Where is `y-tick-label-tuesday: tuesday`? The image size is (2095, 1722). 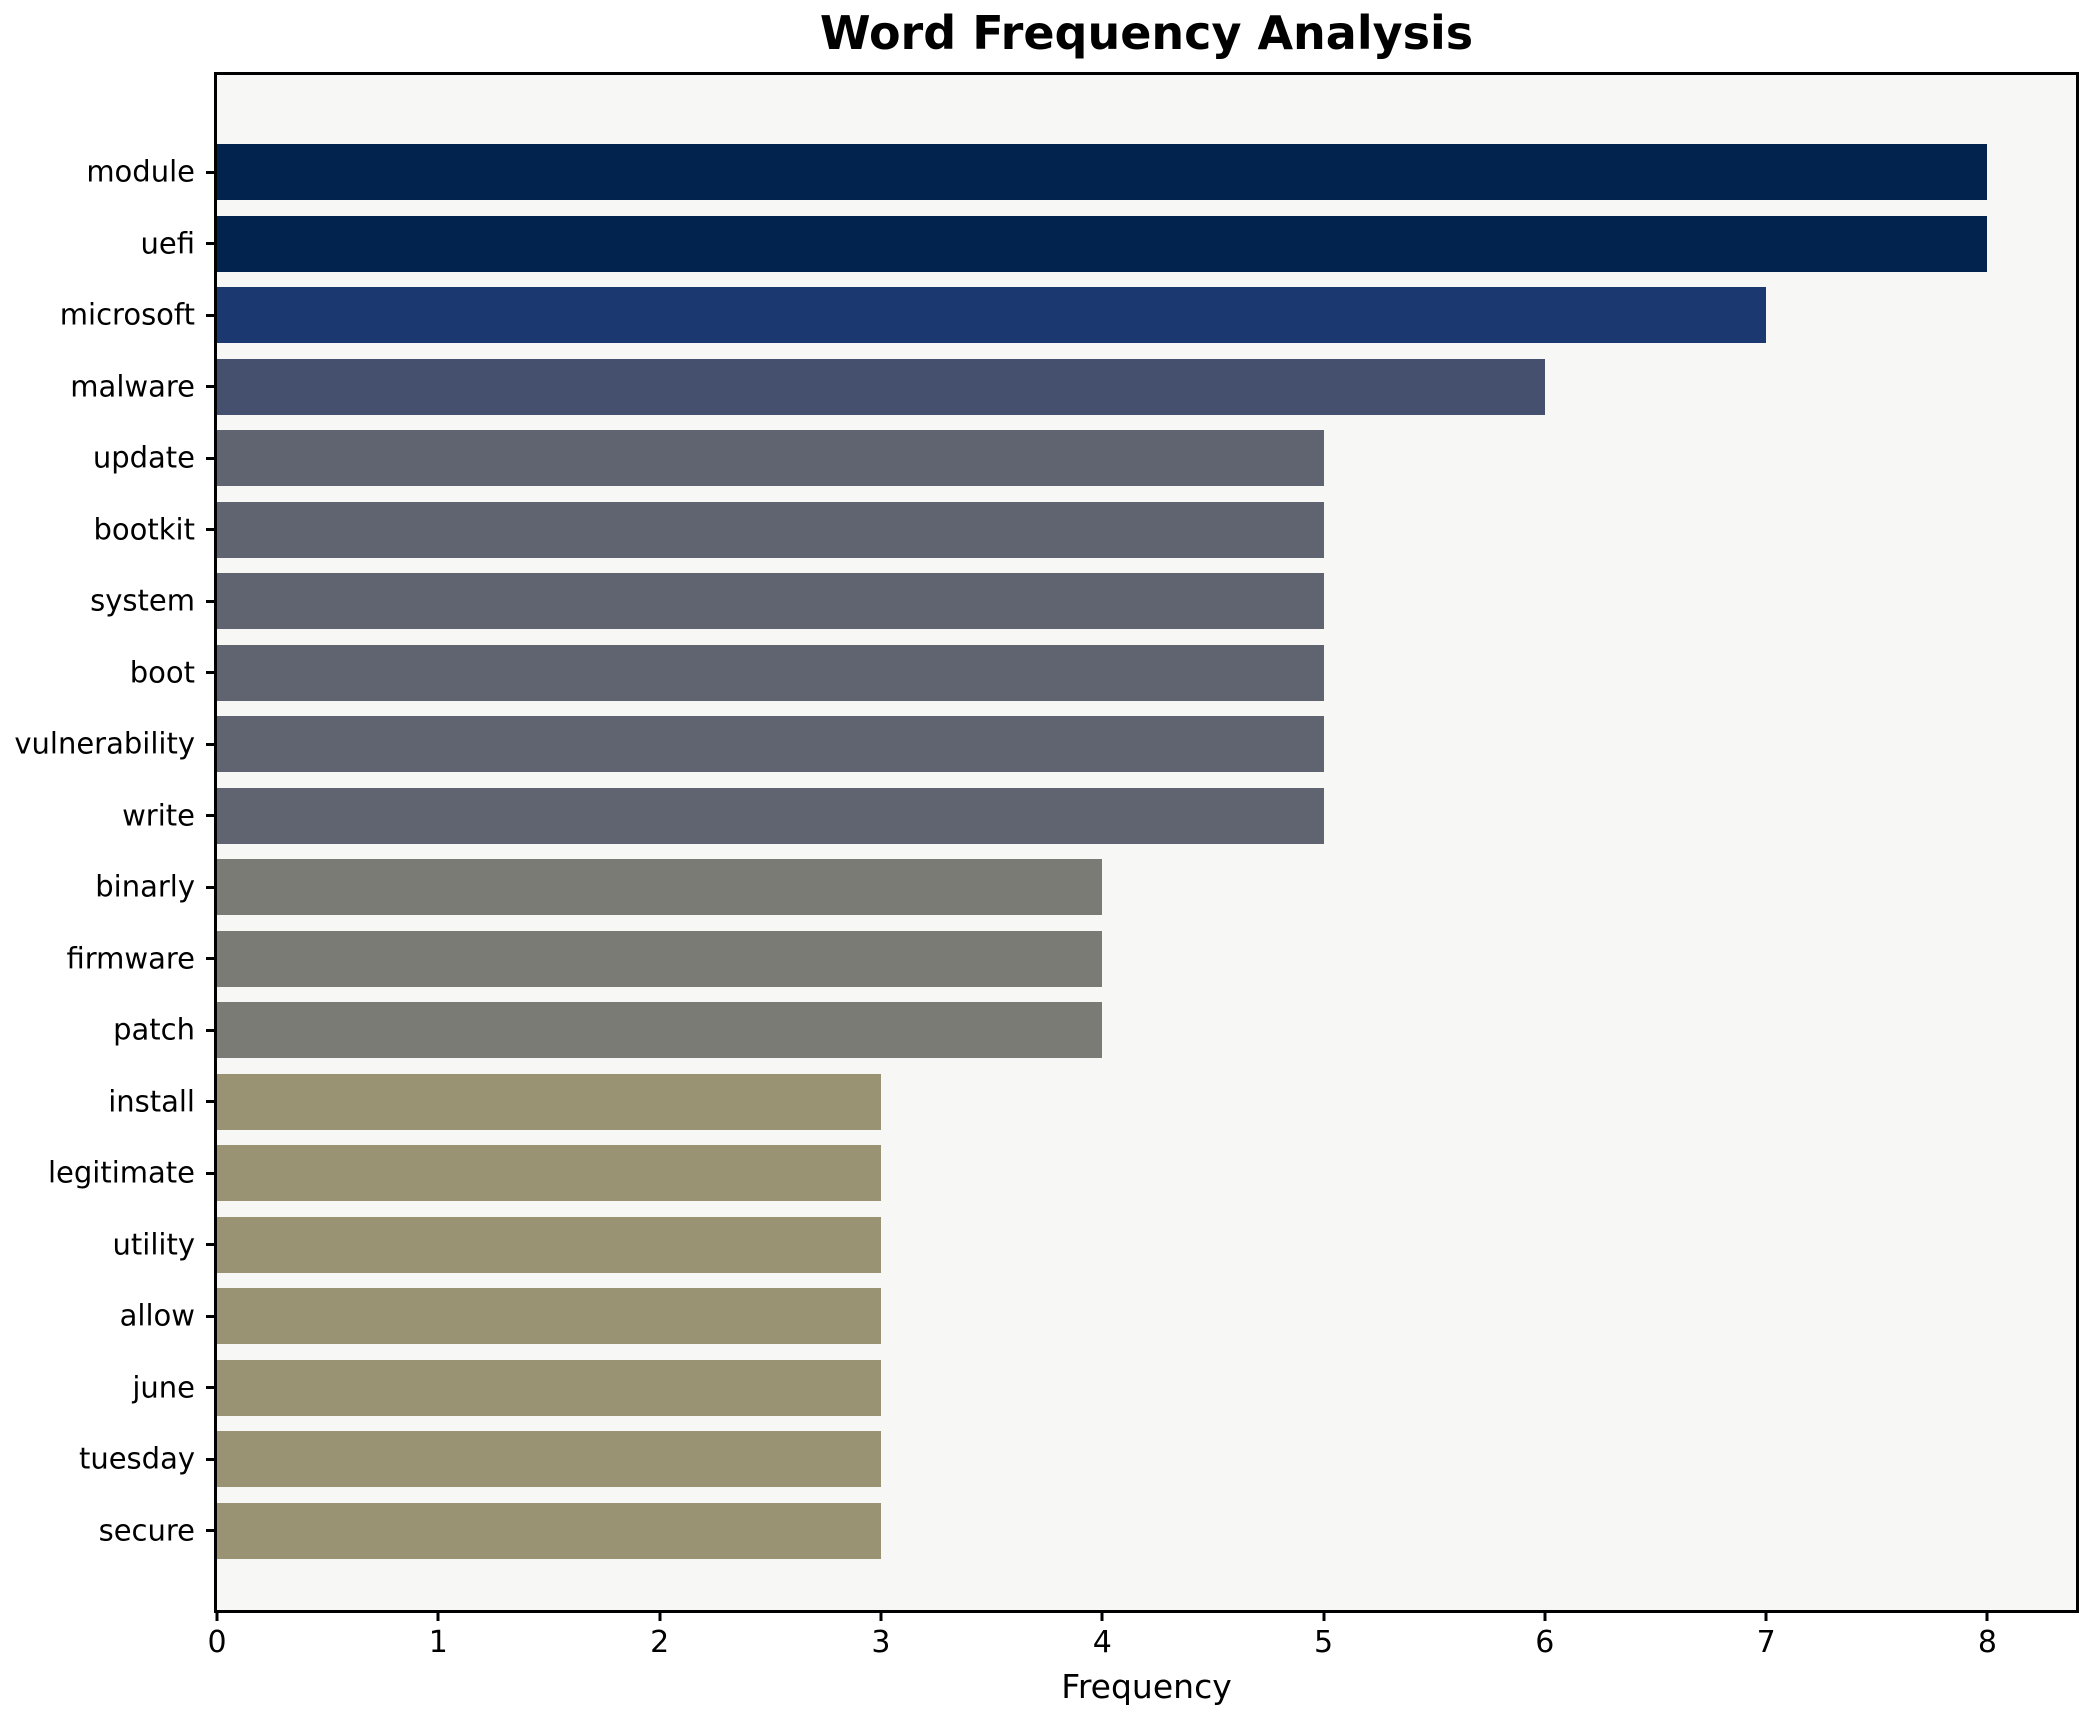
y-tick-label-tuesday: tuesday is located at coordinates (136, 1458).